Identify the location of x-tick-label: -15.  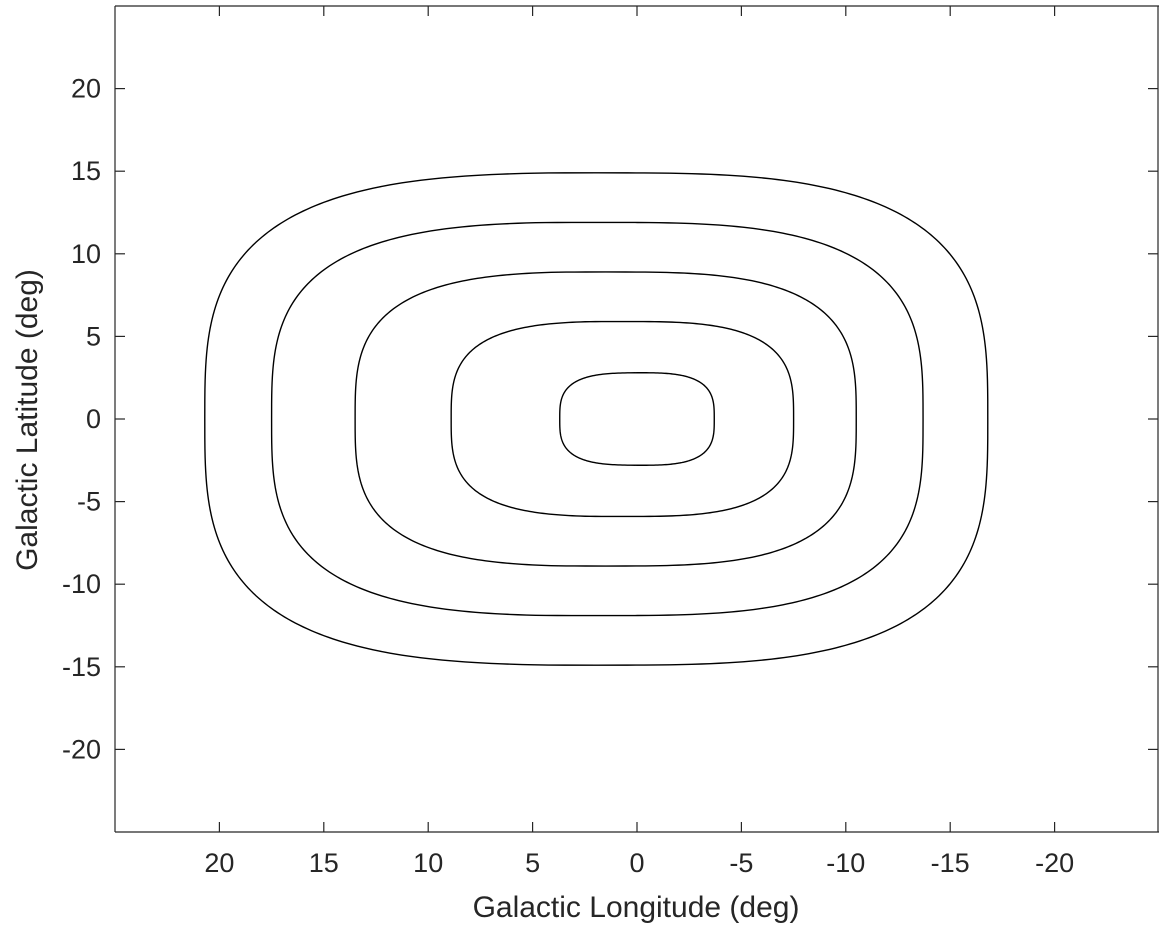
(950, 863).